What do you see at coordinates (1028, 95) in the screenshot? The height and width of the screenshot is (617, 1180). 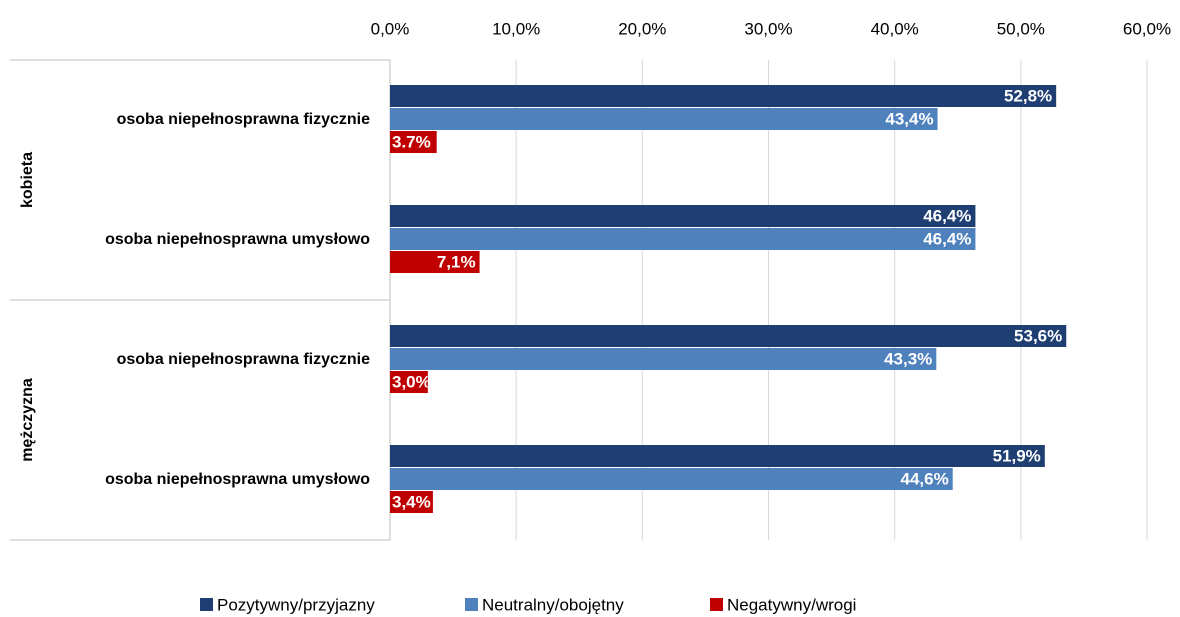 I see `value-label: 52,8%` at bounding box center [1028, 95].